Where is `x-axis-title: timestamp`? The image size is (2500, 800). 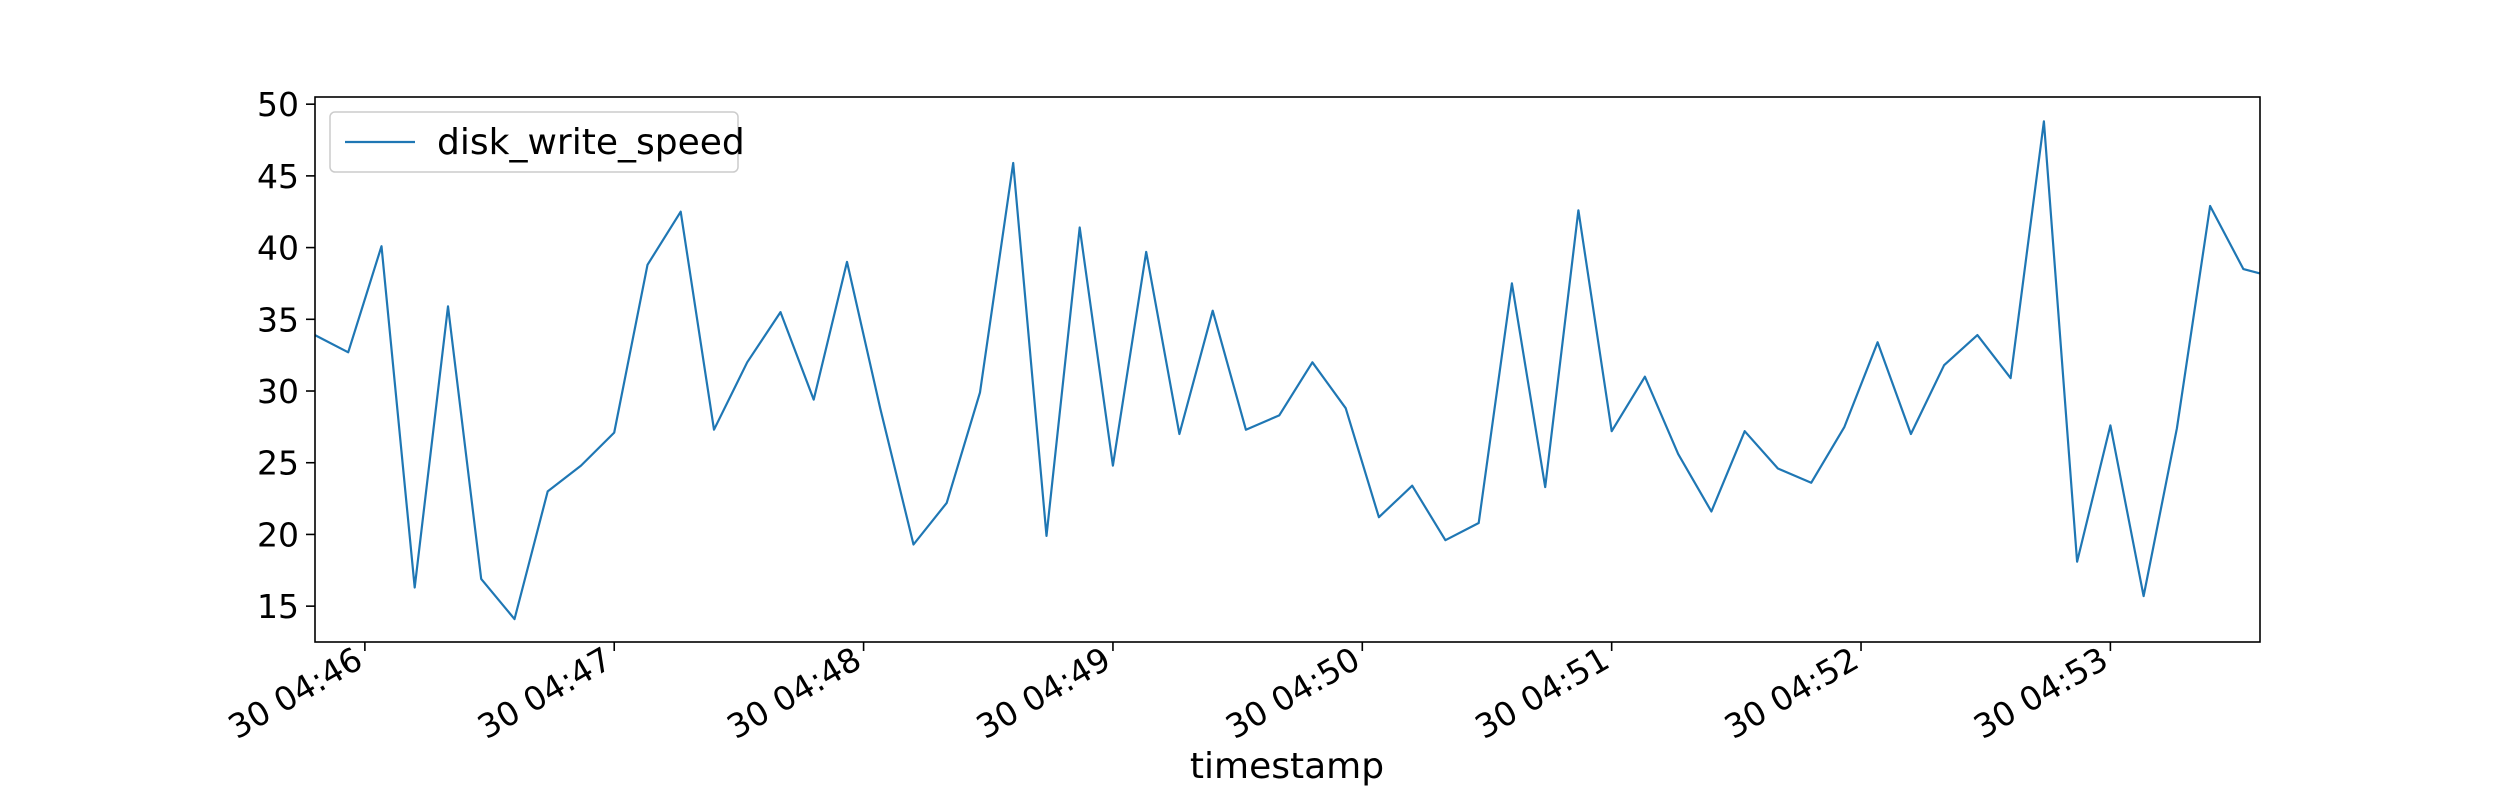
x-axis-title: timestamp is located at coordinates (1287, 766).